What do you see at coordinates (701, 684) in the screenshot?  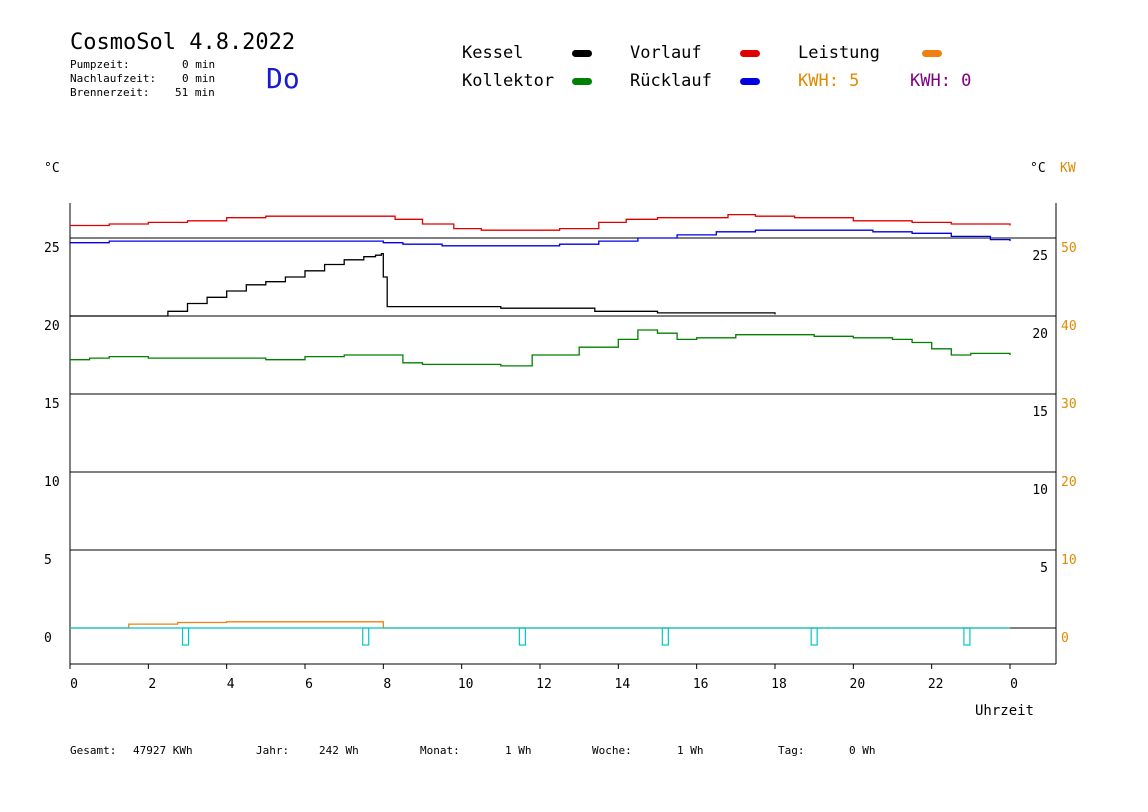 I see `x-tick-label: 16` at bounding box center [701, 684].